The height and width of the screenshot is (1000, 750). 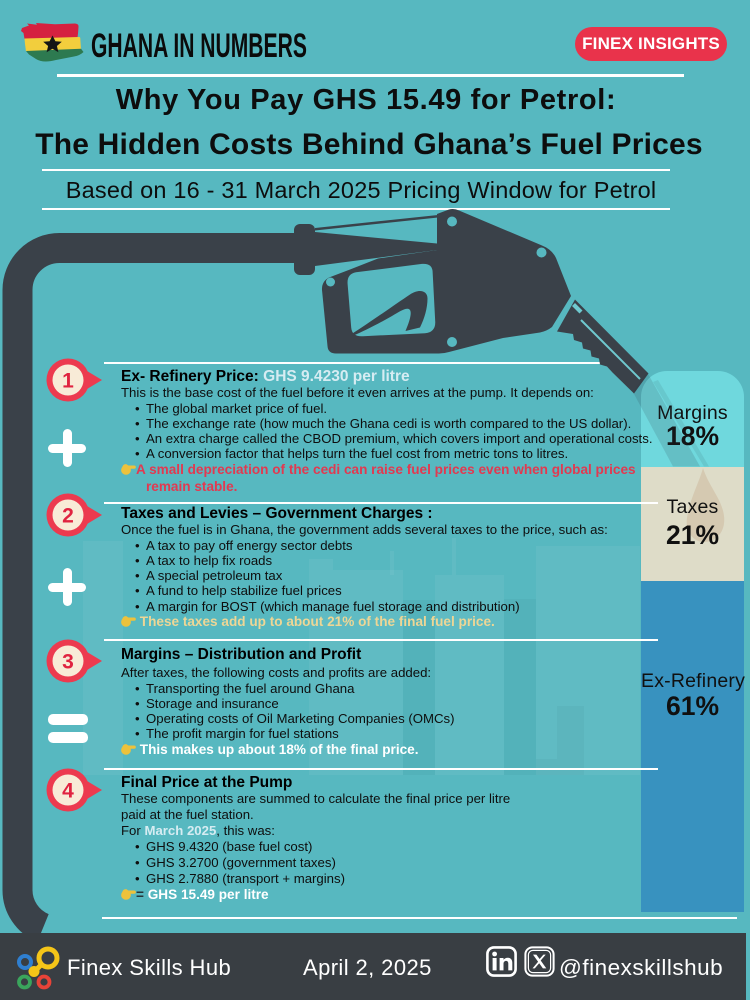 What do you see at coordinates (68, 662) in the screenshot?
I see `svg-text: 3` at bounding box center [68, 662].